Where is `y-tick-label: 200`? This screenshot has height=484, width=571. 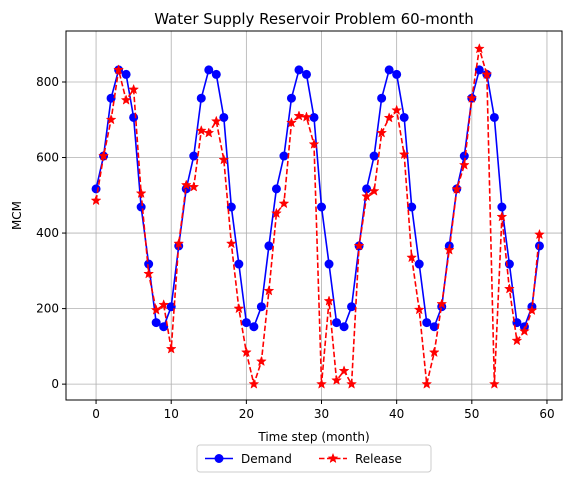 y-tick-label: 200 is located at coordinates (47, 309).